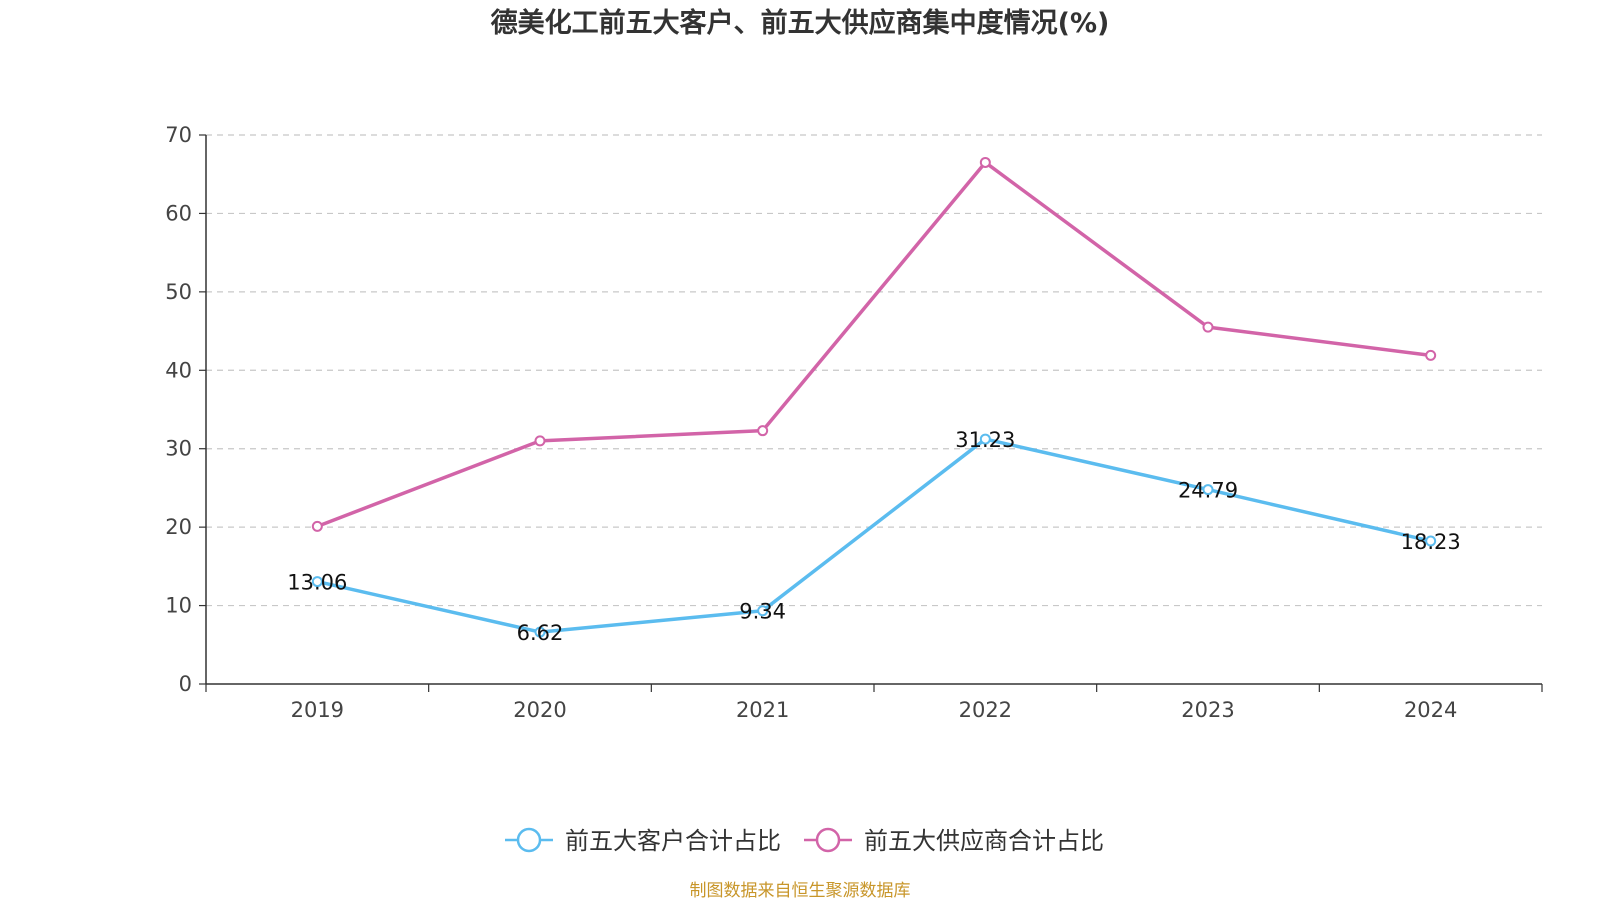  I want to click on data-label: 31.23, so click(985, 440).